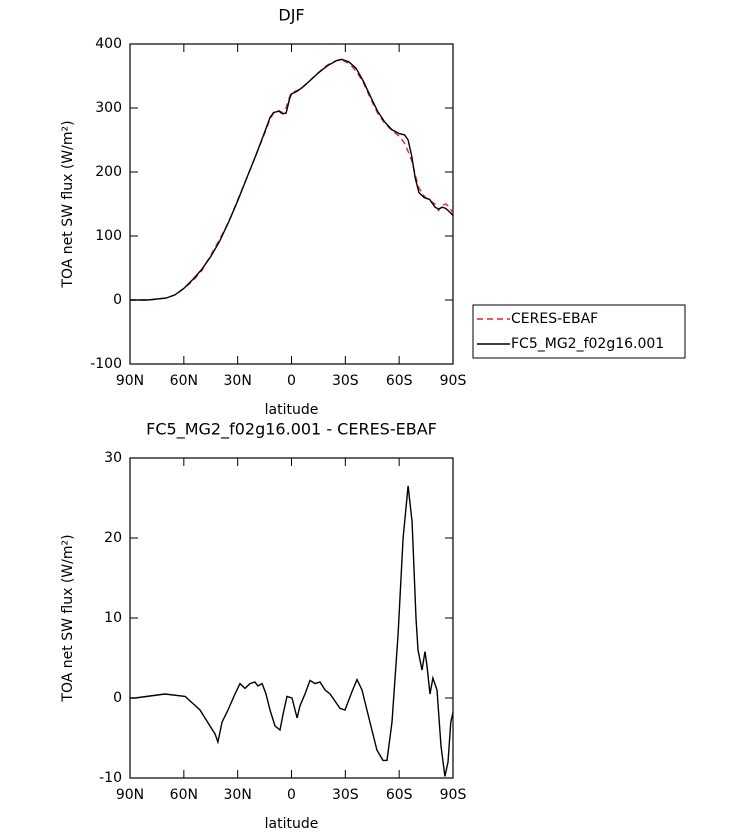  I want to click on y-tick-label: 30, so click(113, 458).